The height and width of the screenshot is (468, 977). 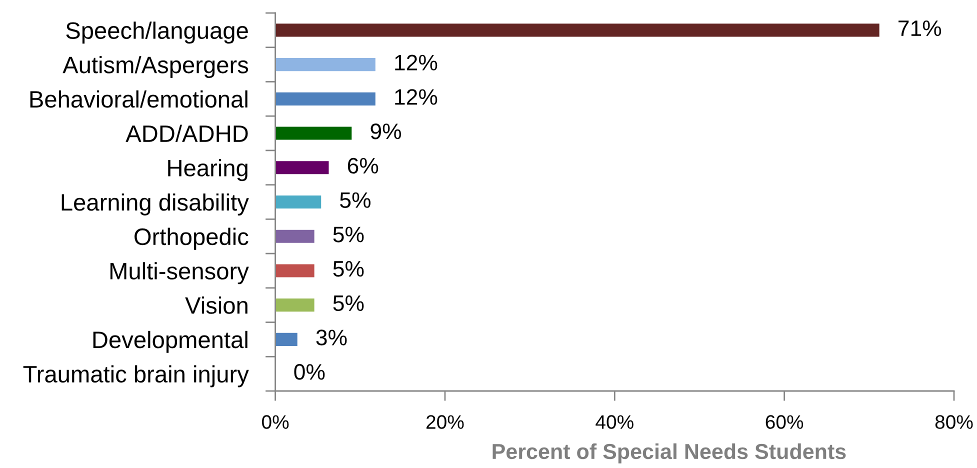 I want to click on x-tick-label: 40%, so click(x=615, y=422).